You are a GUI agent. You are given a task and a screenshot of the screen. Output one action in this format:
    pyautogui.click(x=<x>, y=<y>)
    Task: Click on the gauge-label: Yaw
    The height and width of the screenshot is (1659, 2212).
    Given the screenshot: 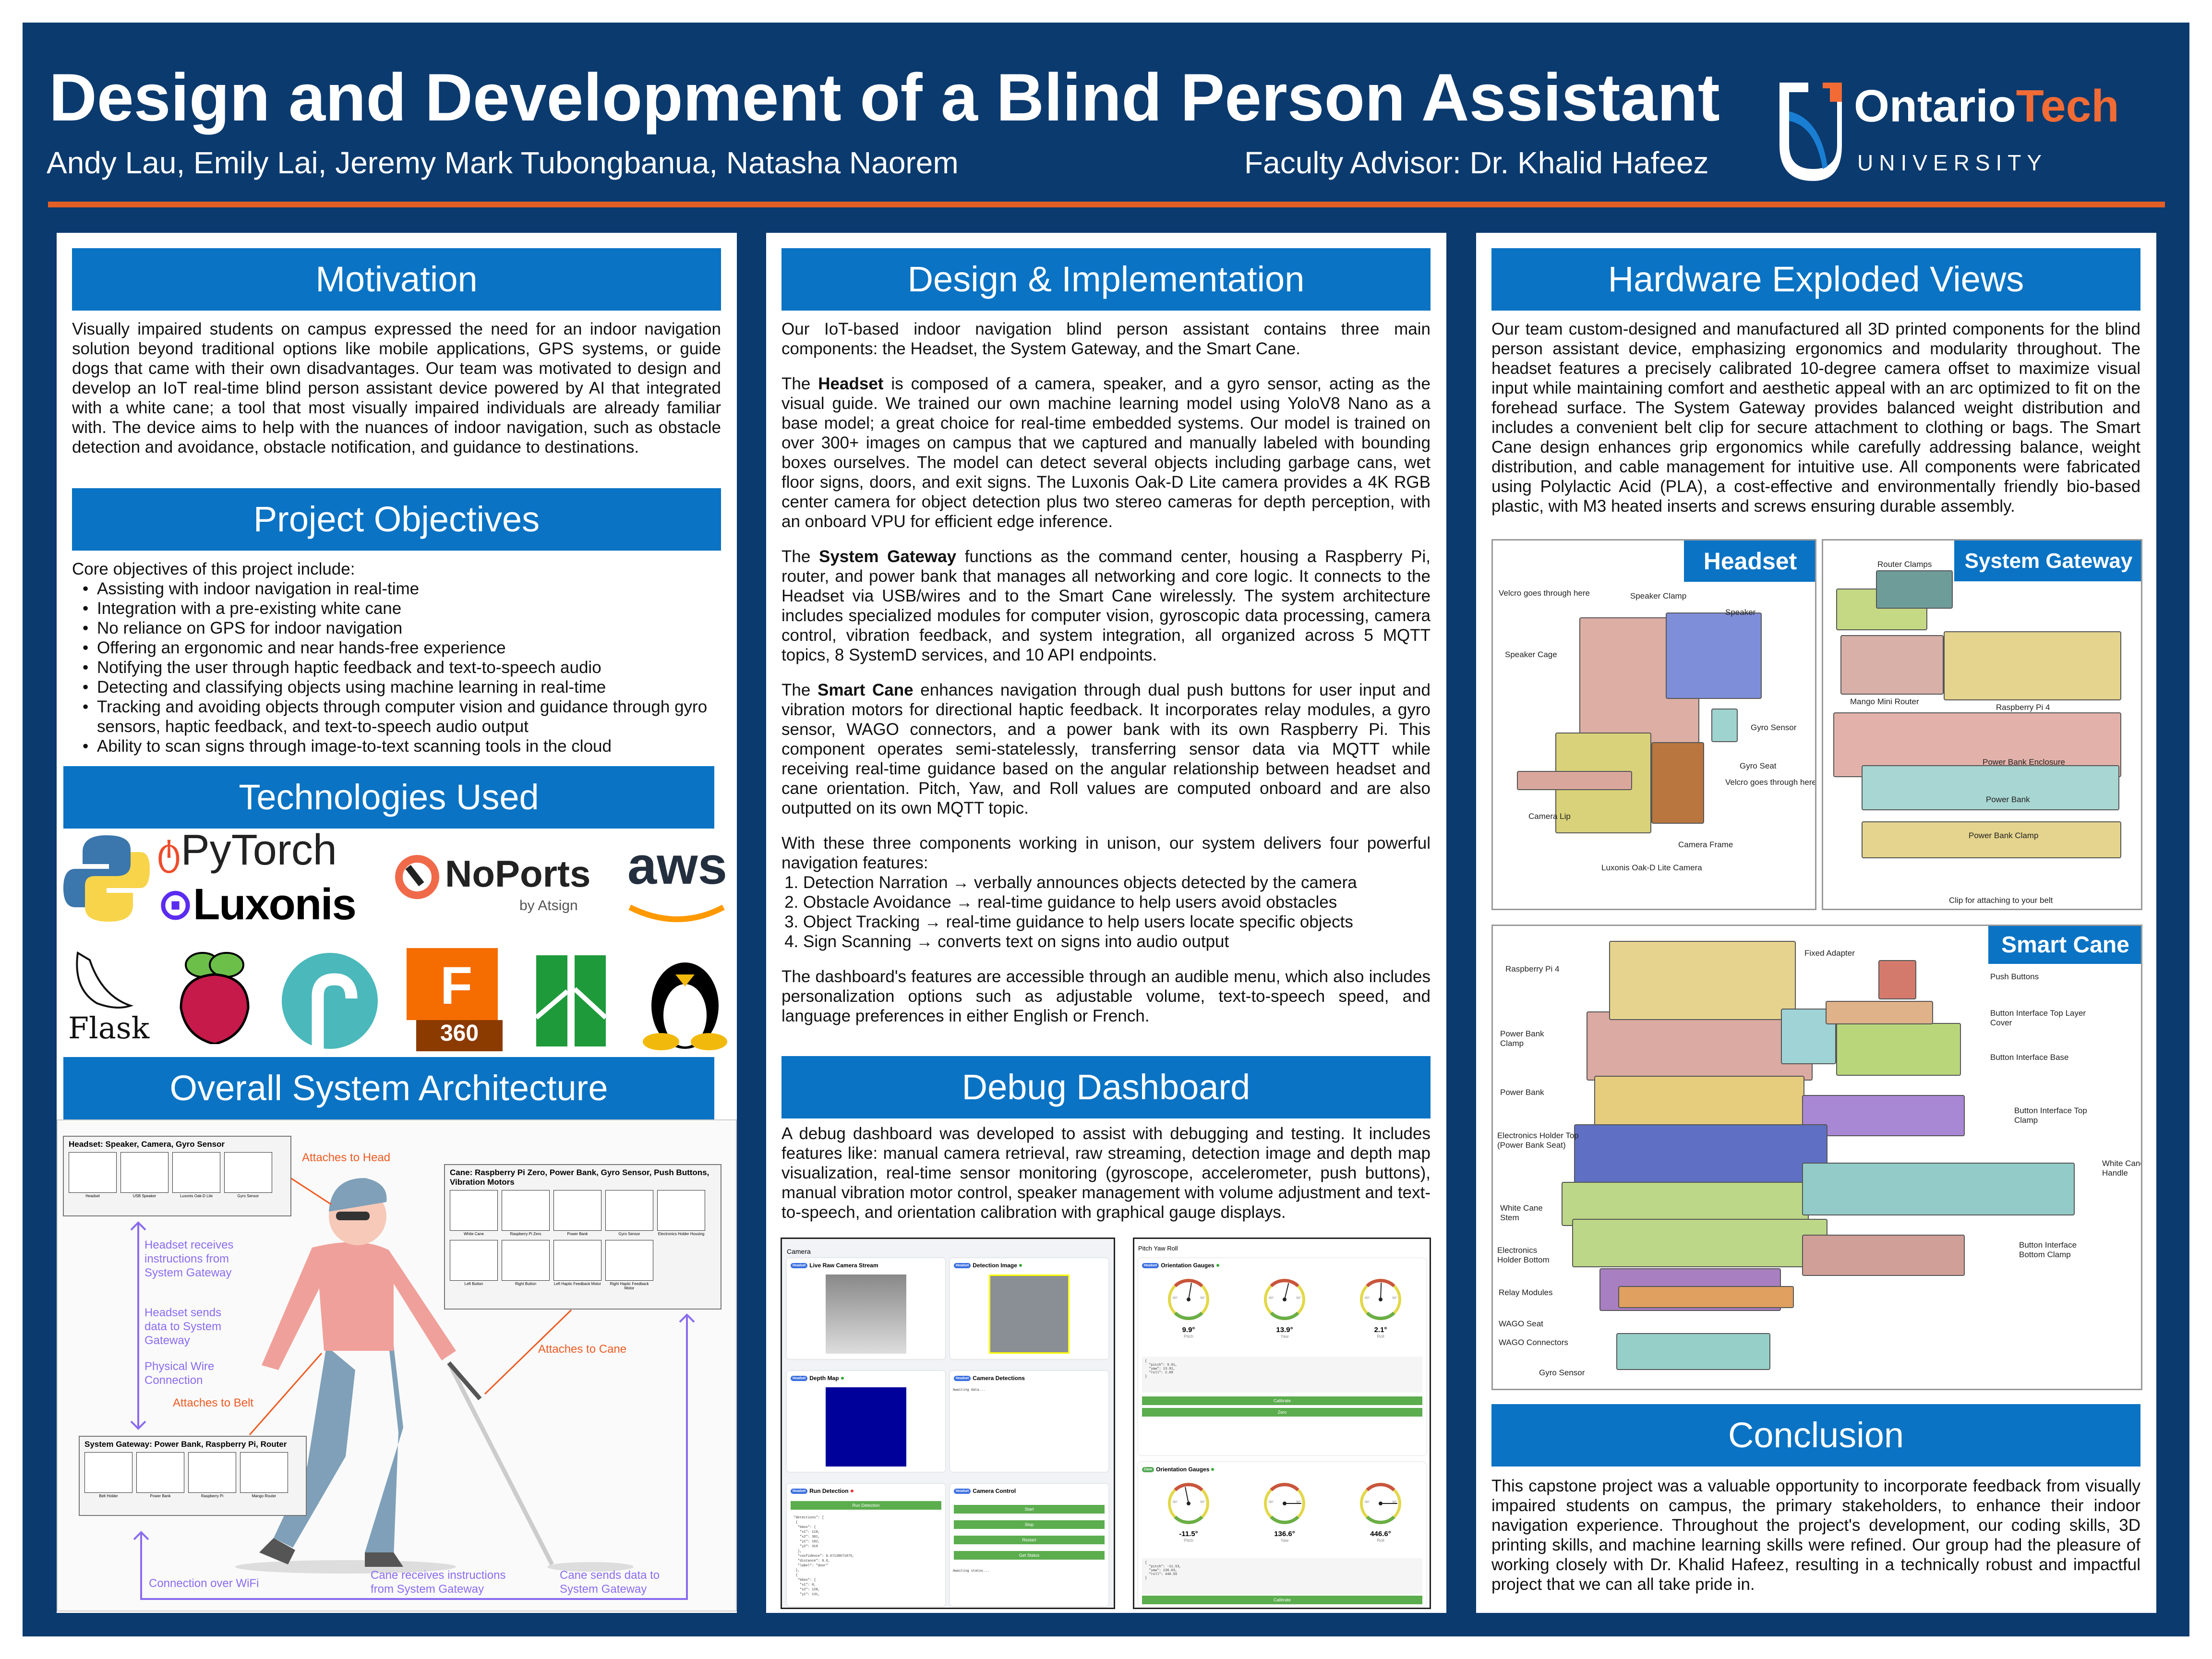 What is the action you would take?
    pyautogui.click(x=1284, y=1540)
    